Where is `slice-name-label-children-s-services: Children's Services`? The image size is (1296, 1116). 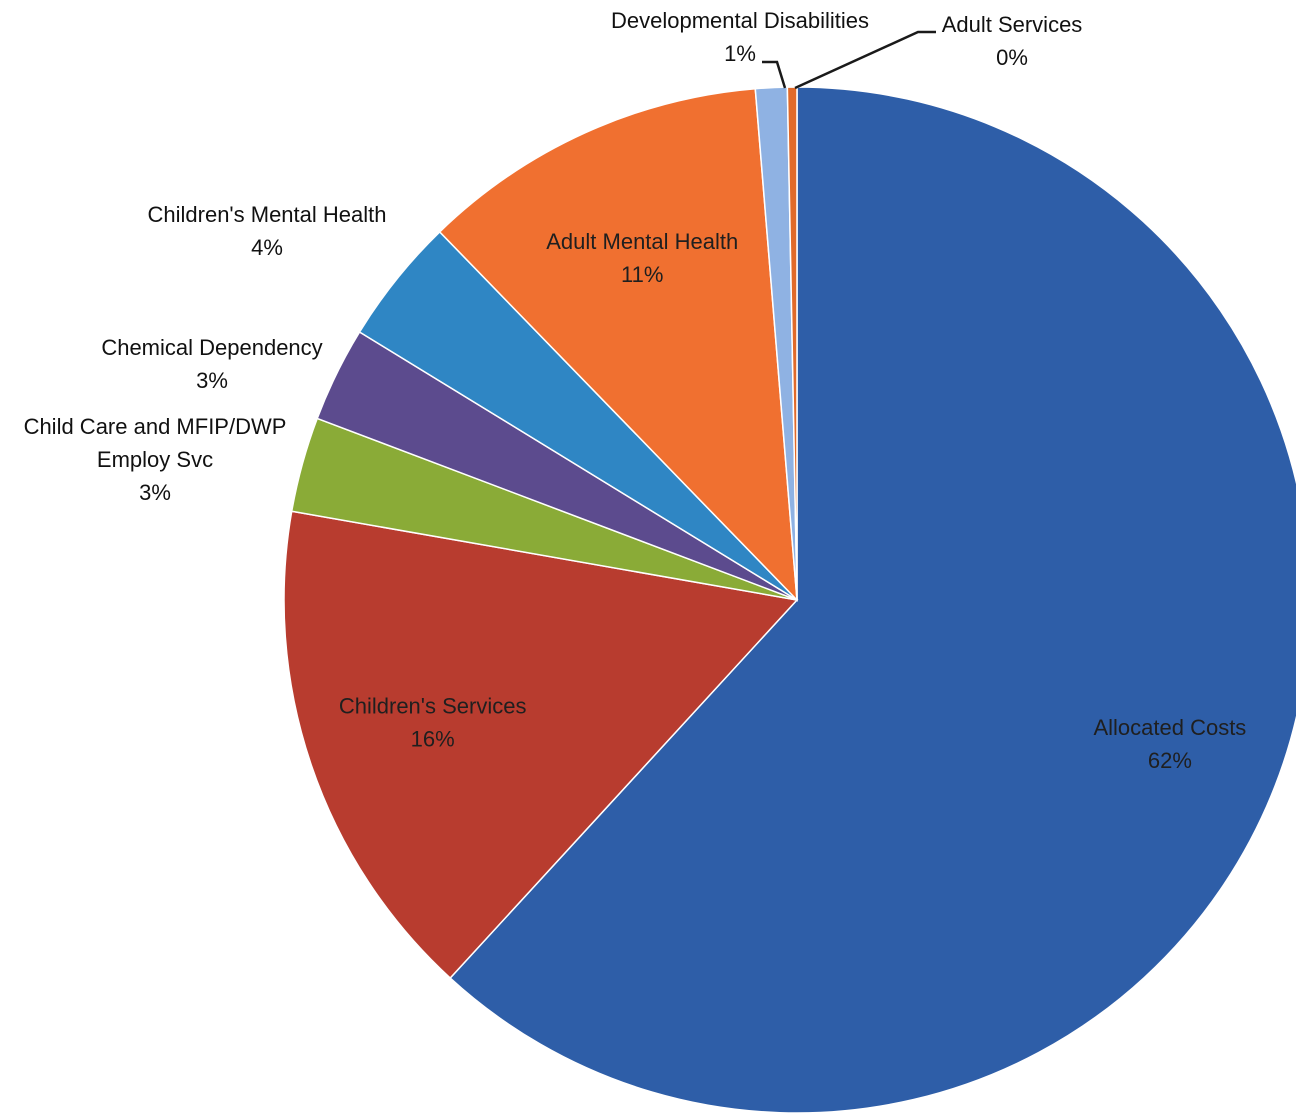
slice-name-label-children-s-services: Children's Services is located at coordinates (433, 706).